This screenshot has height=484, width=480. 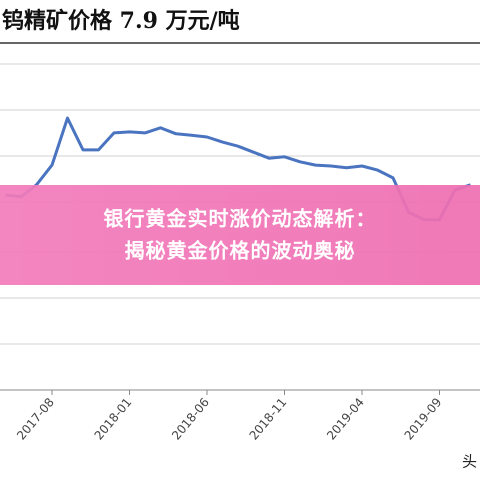 What do you see at coordinates (240, 219) in the screenshot?
I see `banner-line: 银行黄金实时涨价动态解析：` at bounding box center [240, 219].